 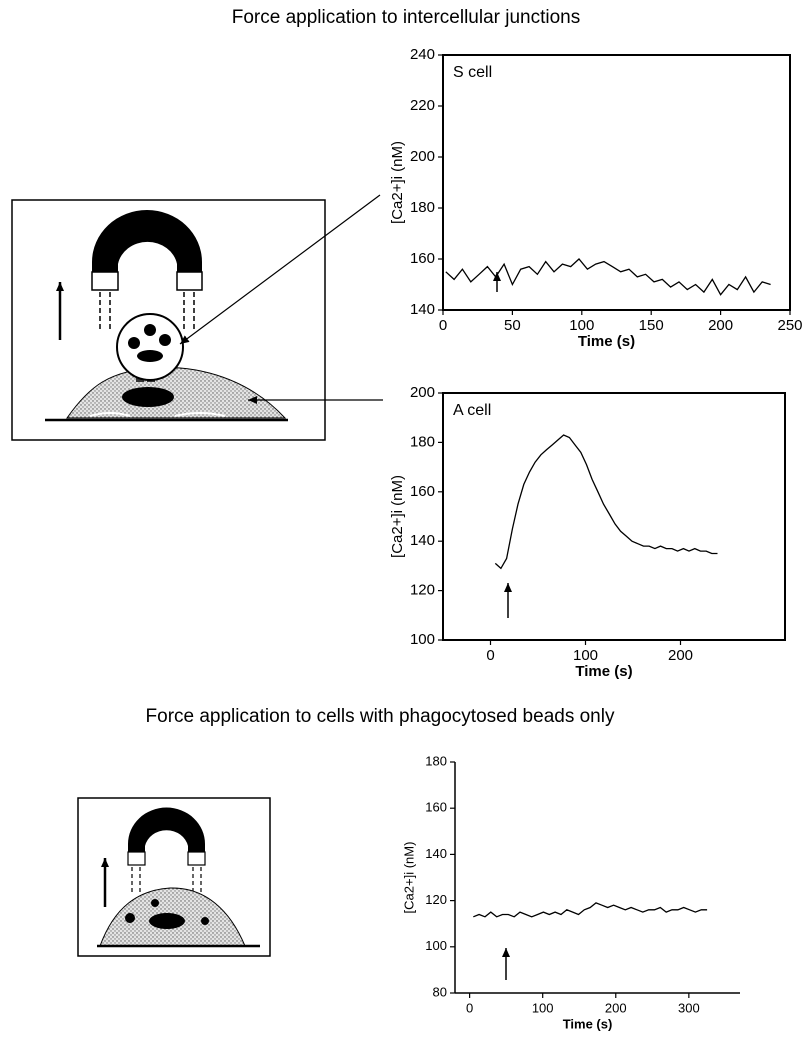 What do you see at coordinates (197, 317) in the screenshot?
I see `junction-diagram` at bounding box center [197, 317].